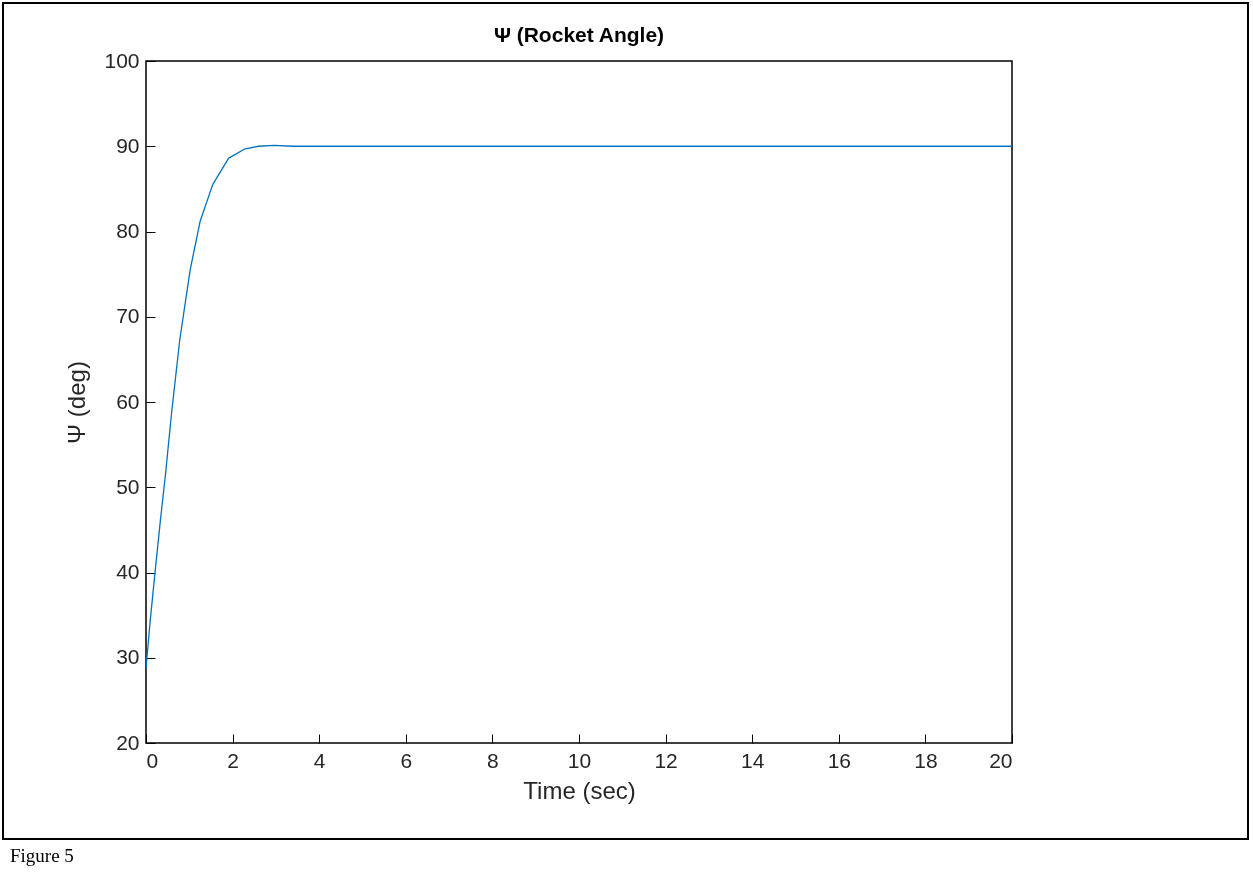 The width and height of the screenshot is (1253, 873). Describe the element at coordinates (77, 402) in the screenshot. I see `y-axis-title: Ψ (deg)` at that location.